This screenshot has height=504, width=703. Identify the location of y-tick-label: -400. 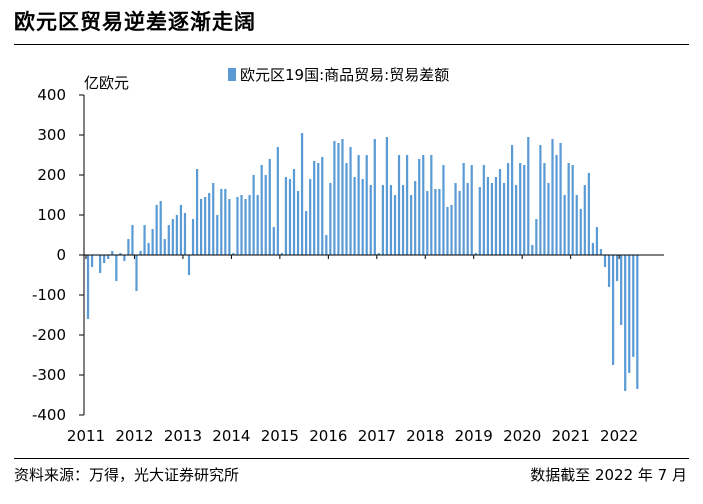
(49, 415).